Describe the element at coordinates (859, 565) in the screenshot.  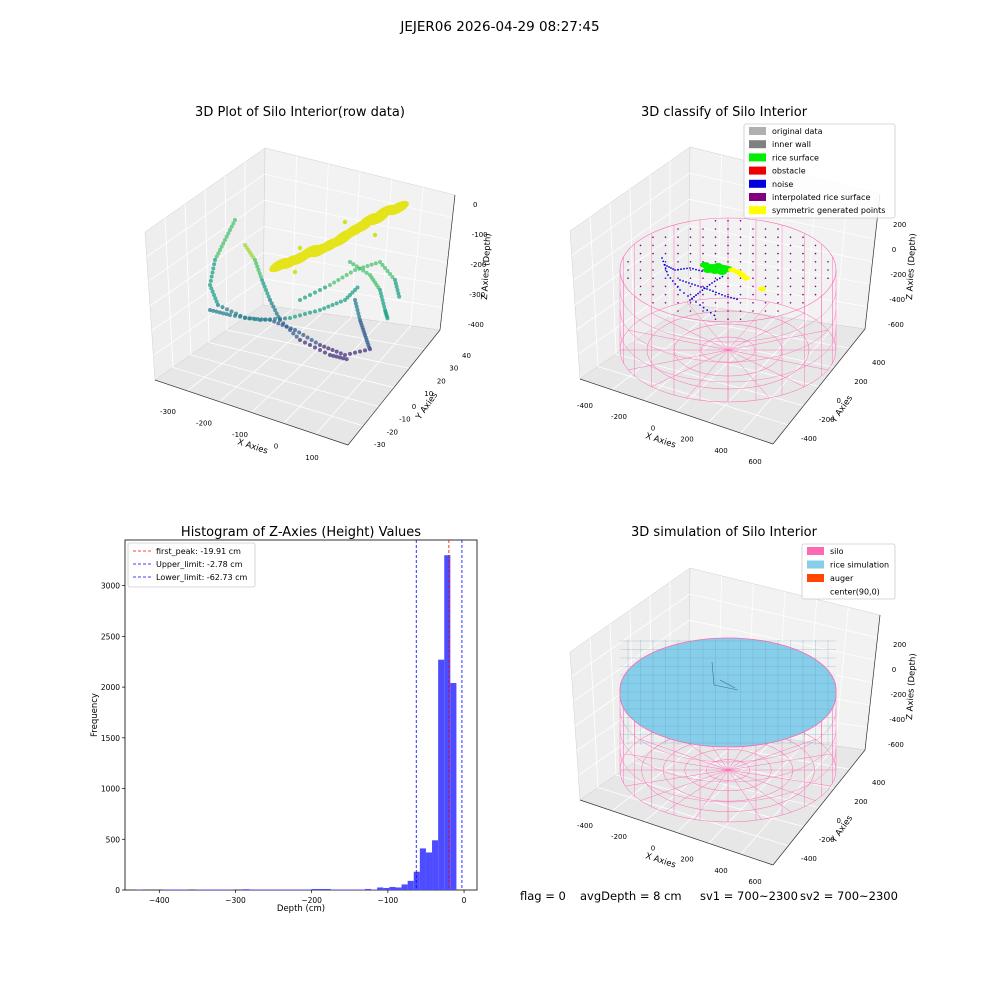
I see `legend-label: rice simulation` at that location.